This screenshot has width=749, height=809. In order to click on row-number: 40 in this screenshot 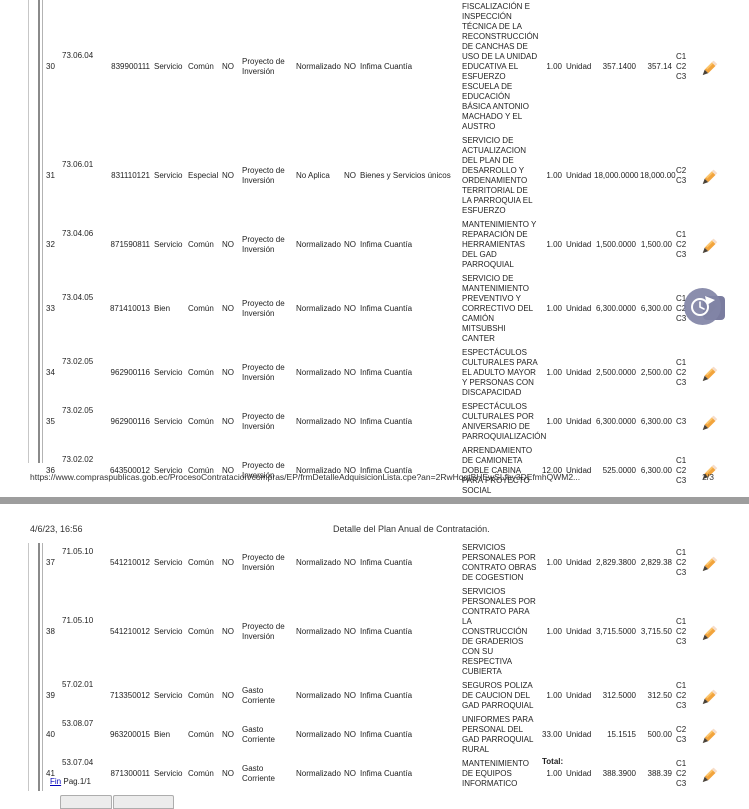, I will do `click(50, 734)`.